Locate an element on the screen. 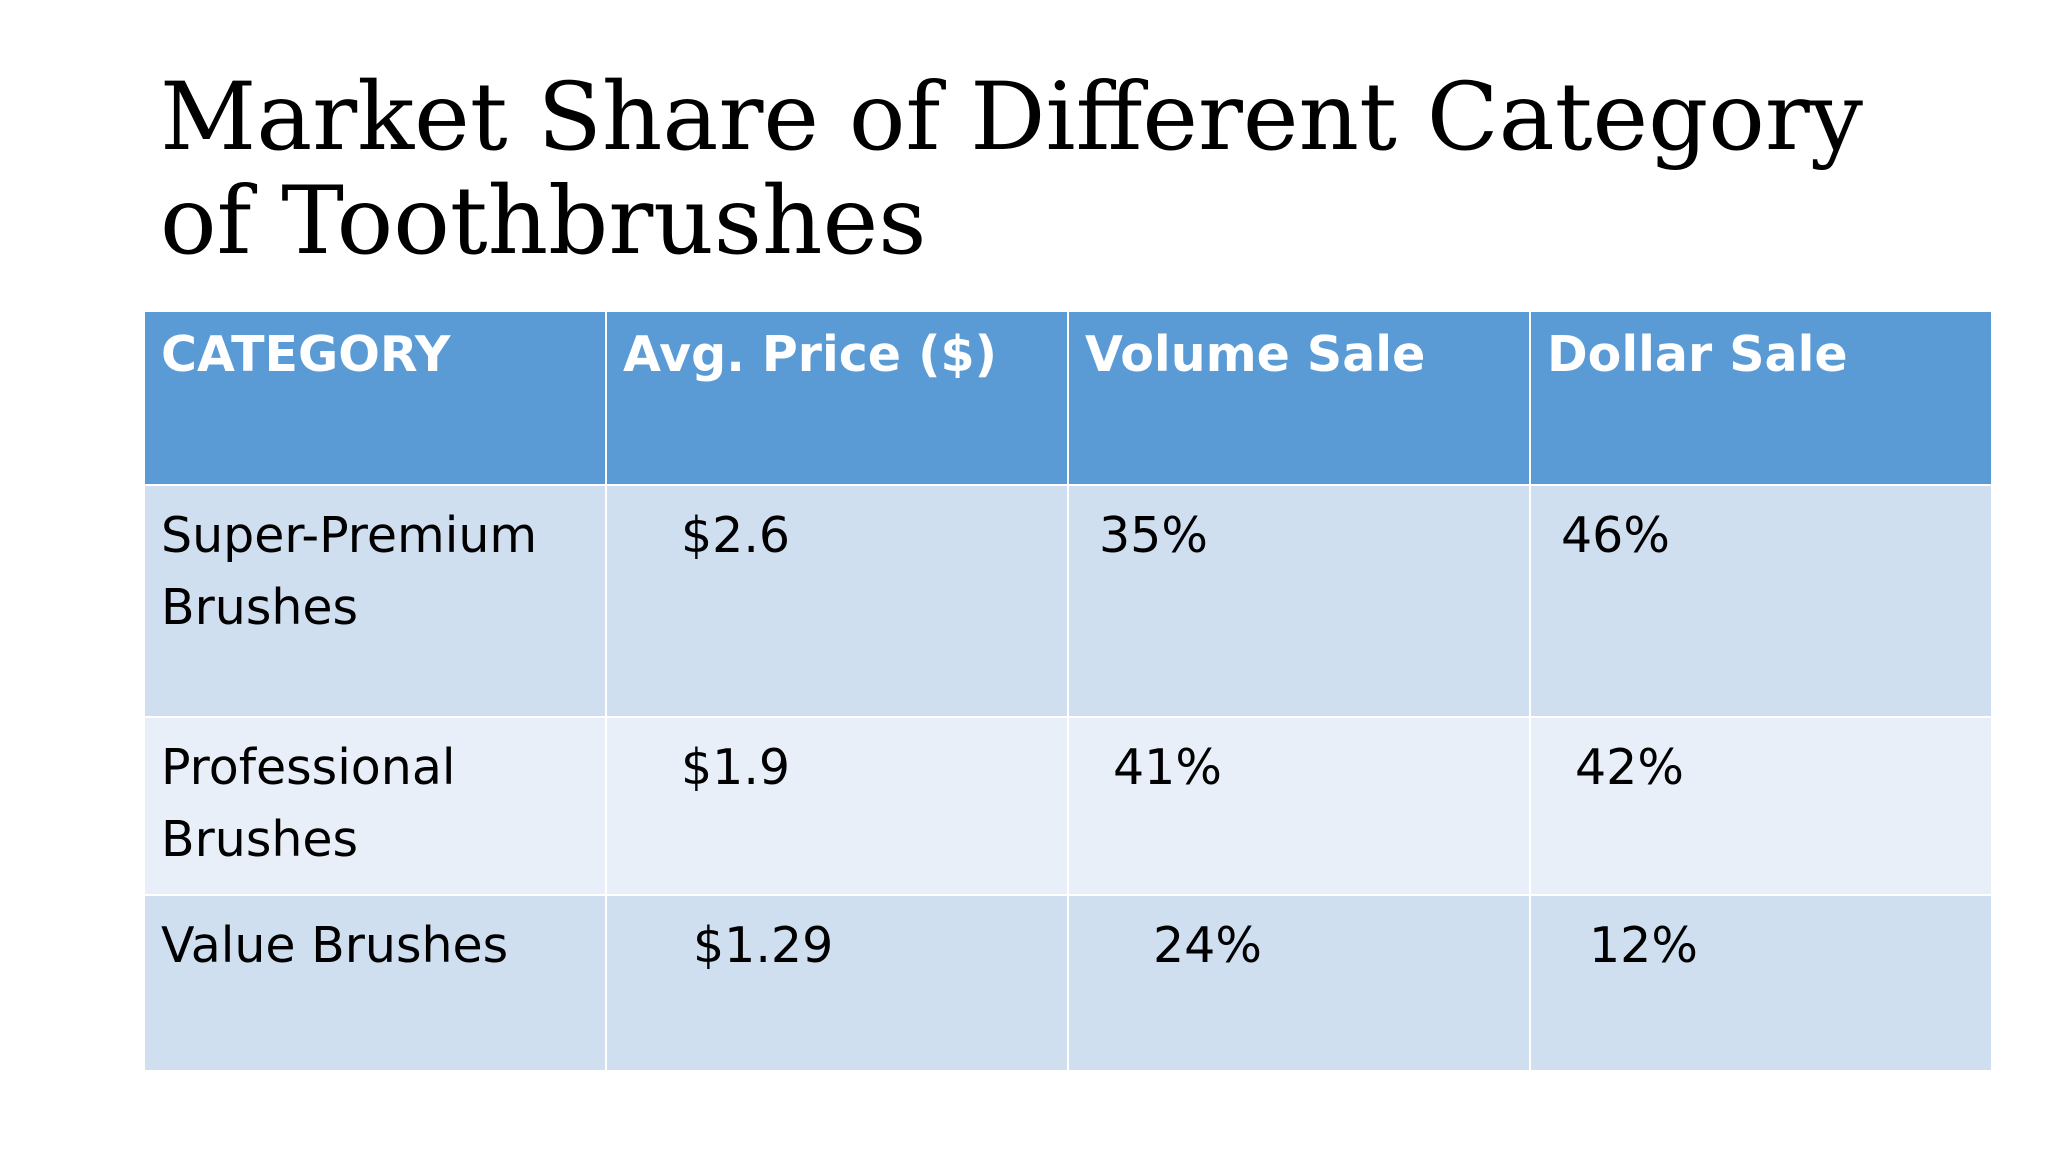 This screenshot has height=1152, width=2048. table-row: Professional Brushes $1.9 41% 42% is located at coordinates (1068, 806).